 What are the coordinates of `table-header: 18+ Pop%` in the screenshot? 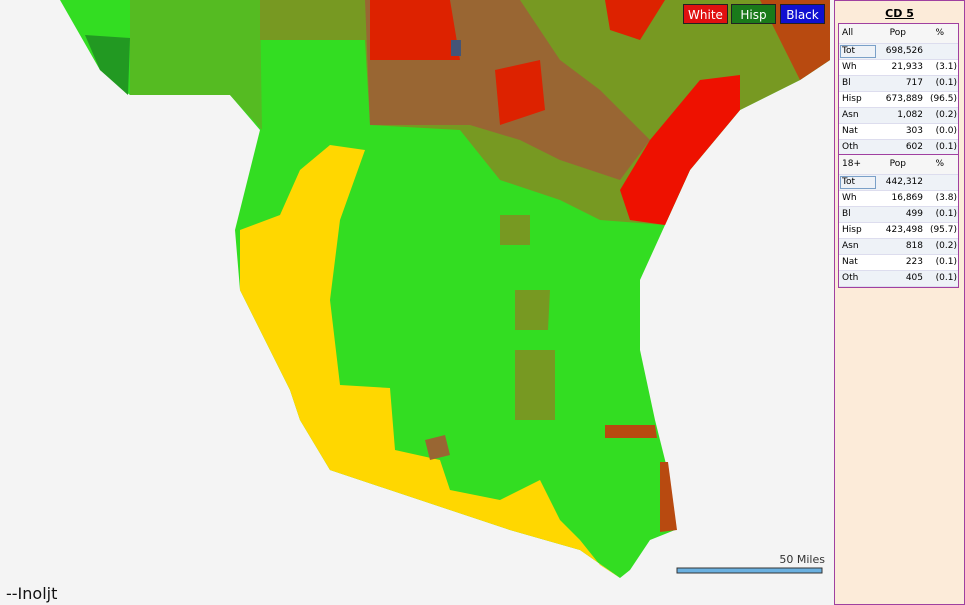 It's located at (898, 165).